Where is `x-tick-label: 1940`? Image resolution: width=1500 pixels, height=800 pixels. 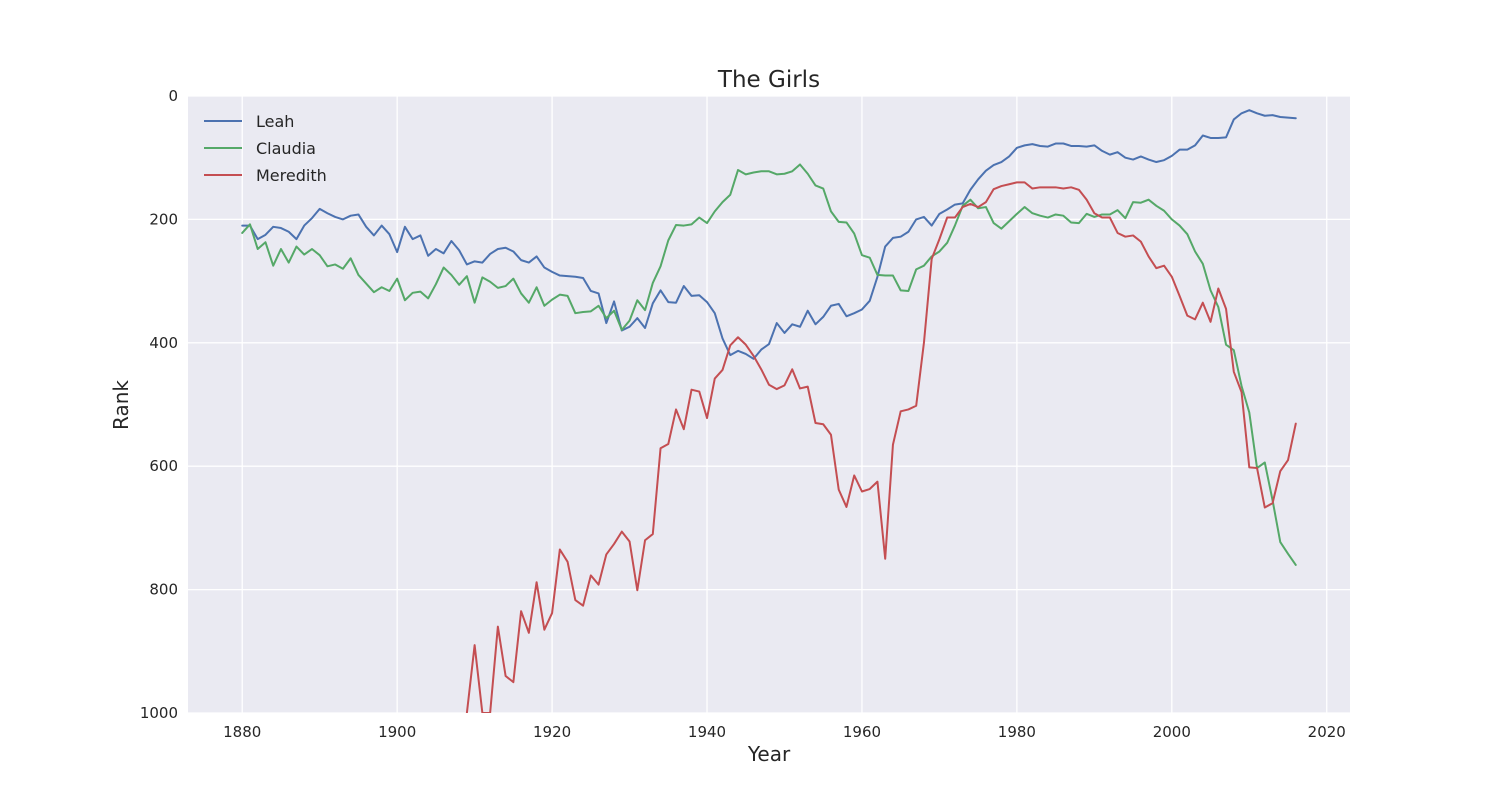 x-tick-label: 1940 is located at coordinates (707, 732).